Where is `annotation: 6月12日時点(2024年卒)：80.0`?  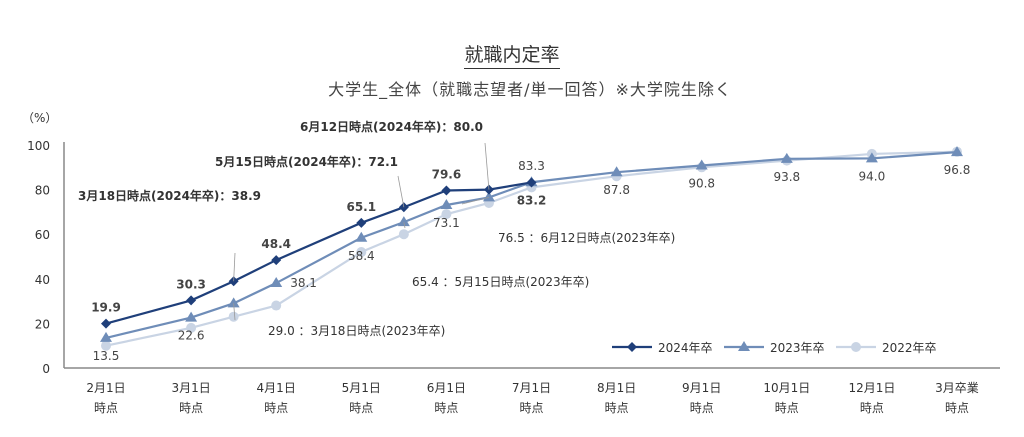 annotation: 6月12日時点(2024年卒)：80.0 is located at coordinates (391, 126).